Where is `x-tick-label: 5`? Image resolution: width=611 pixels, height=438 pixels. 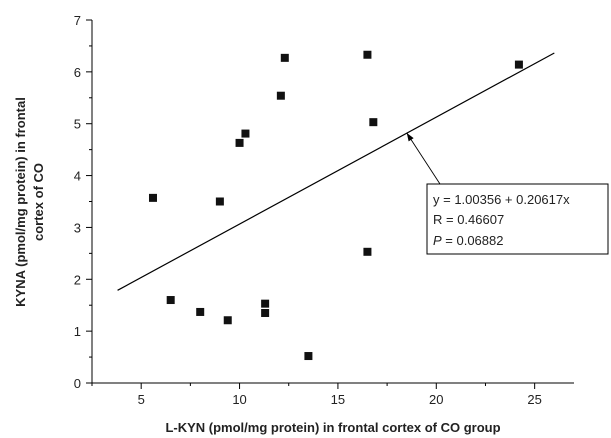
x-tick-label: 5 is located at coordinates (141, 399).